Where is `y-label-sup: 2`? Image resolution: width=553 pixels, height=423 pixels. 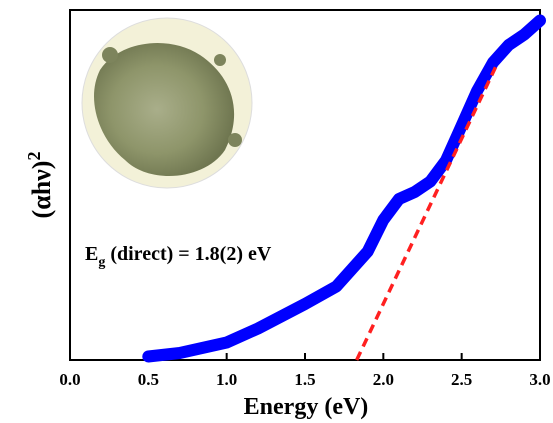 y-label-sup: 2 is located at coordinates (34, 156).